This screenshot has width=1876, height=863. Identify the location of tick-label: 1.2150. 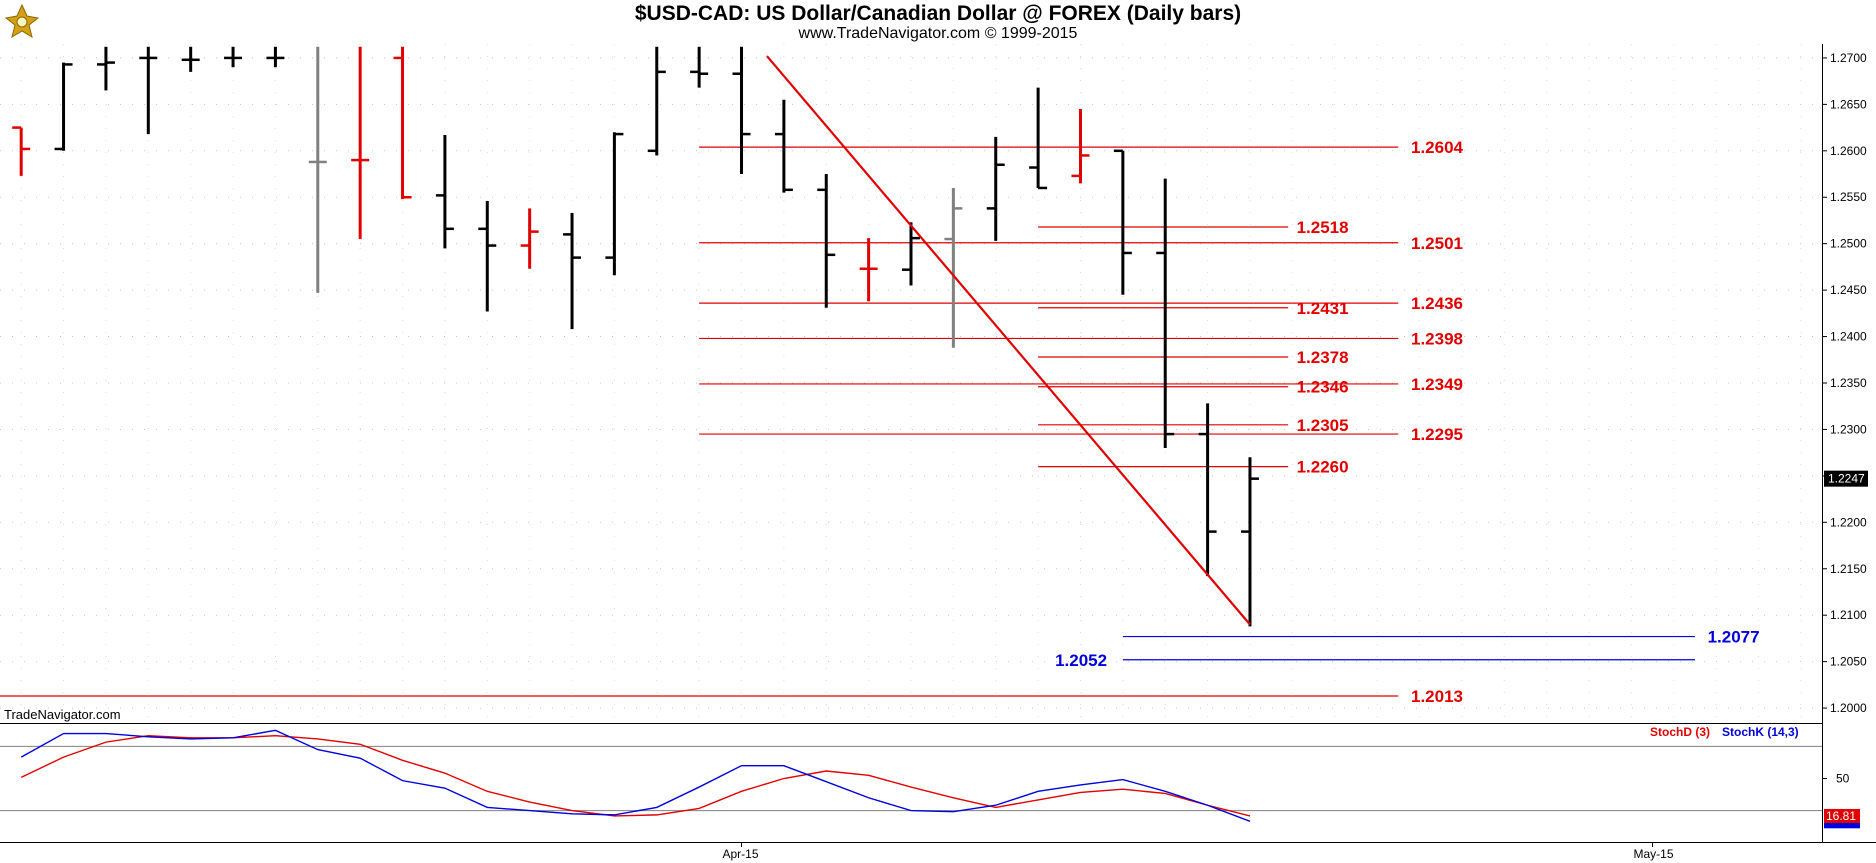
(1848, 569).